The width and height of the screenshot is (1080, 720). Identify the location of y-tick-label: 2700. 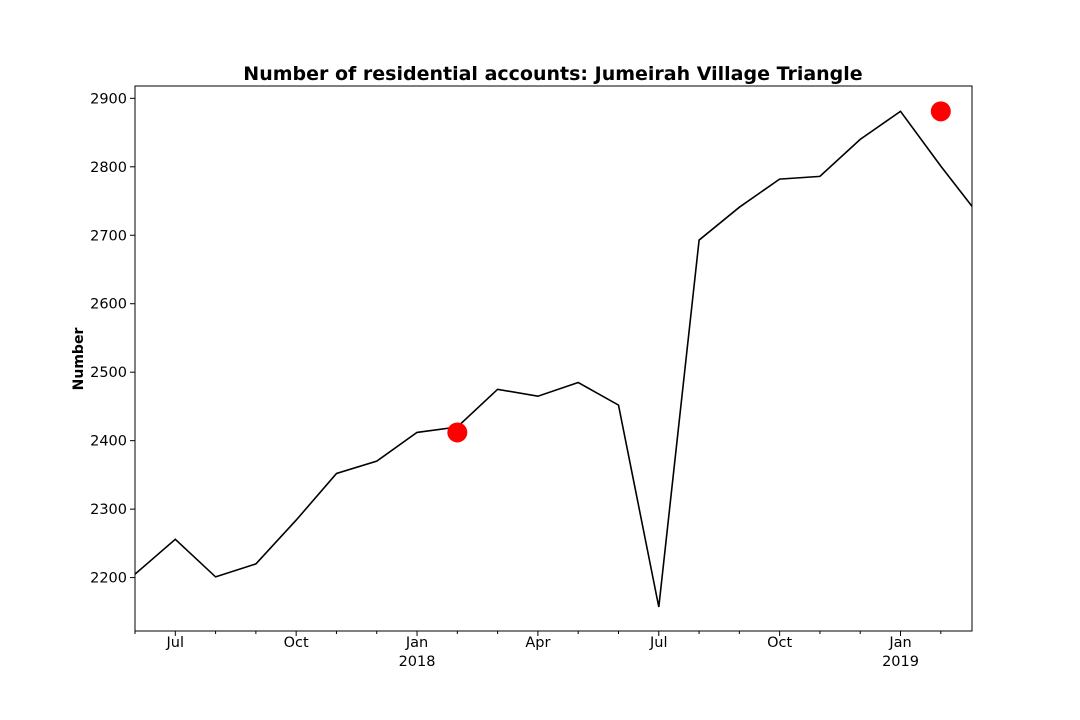
(108, 236).